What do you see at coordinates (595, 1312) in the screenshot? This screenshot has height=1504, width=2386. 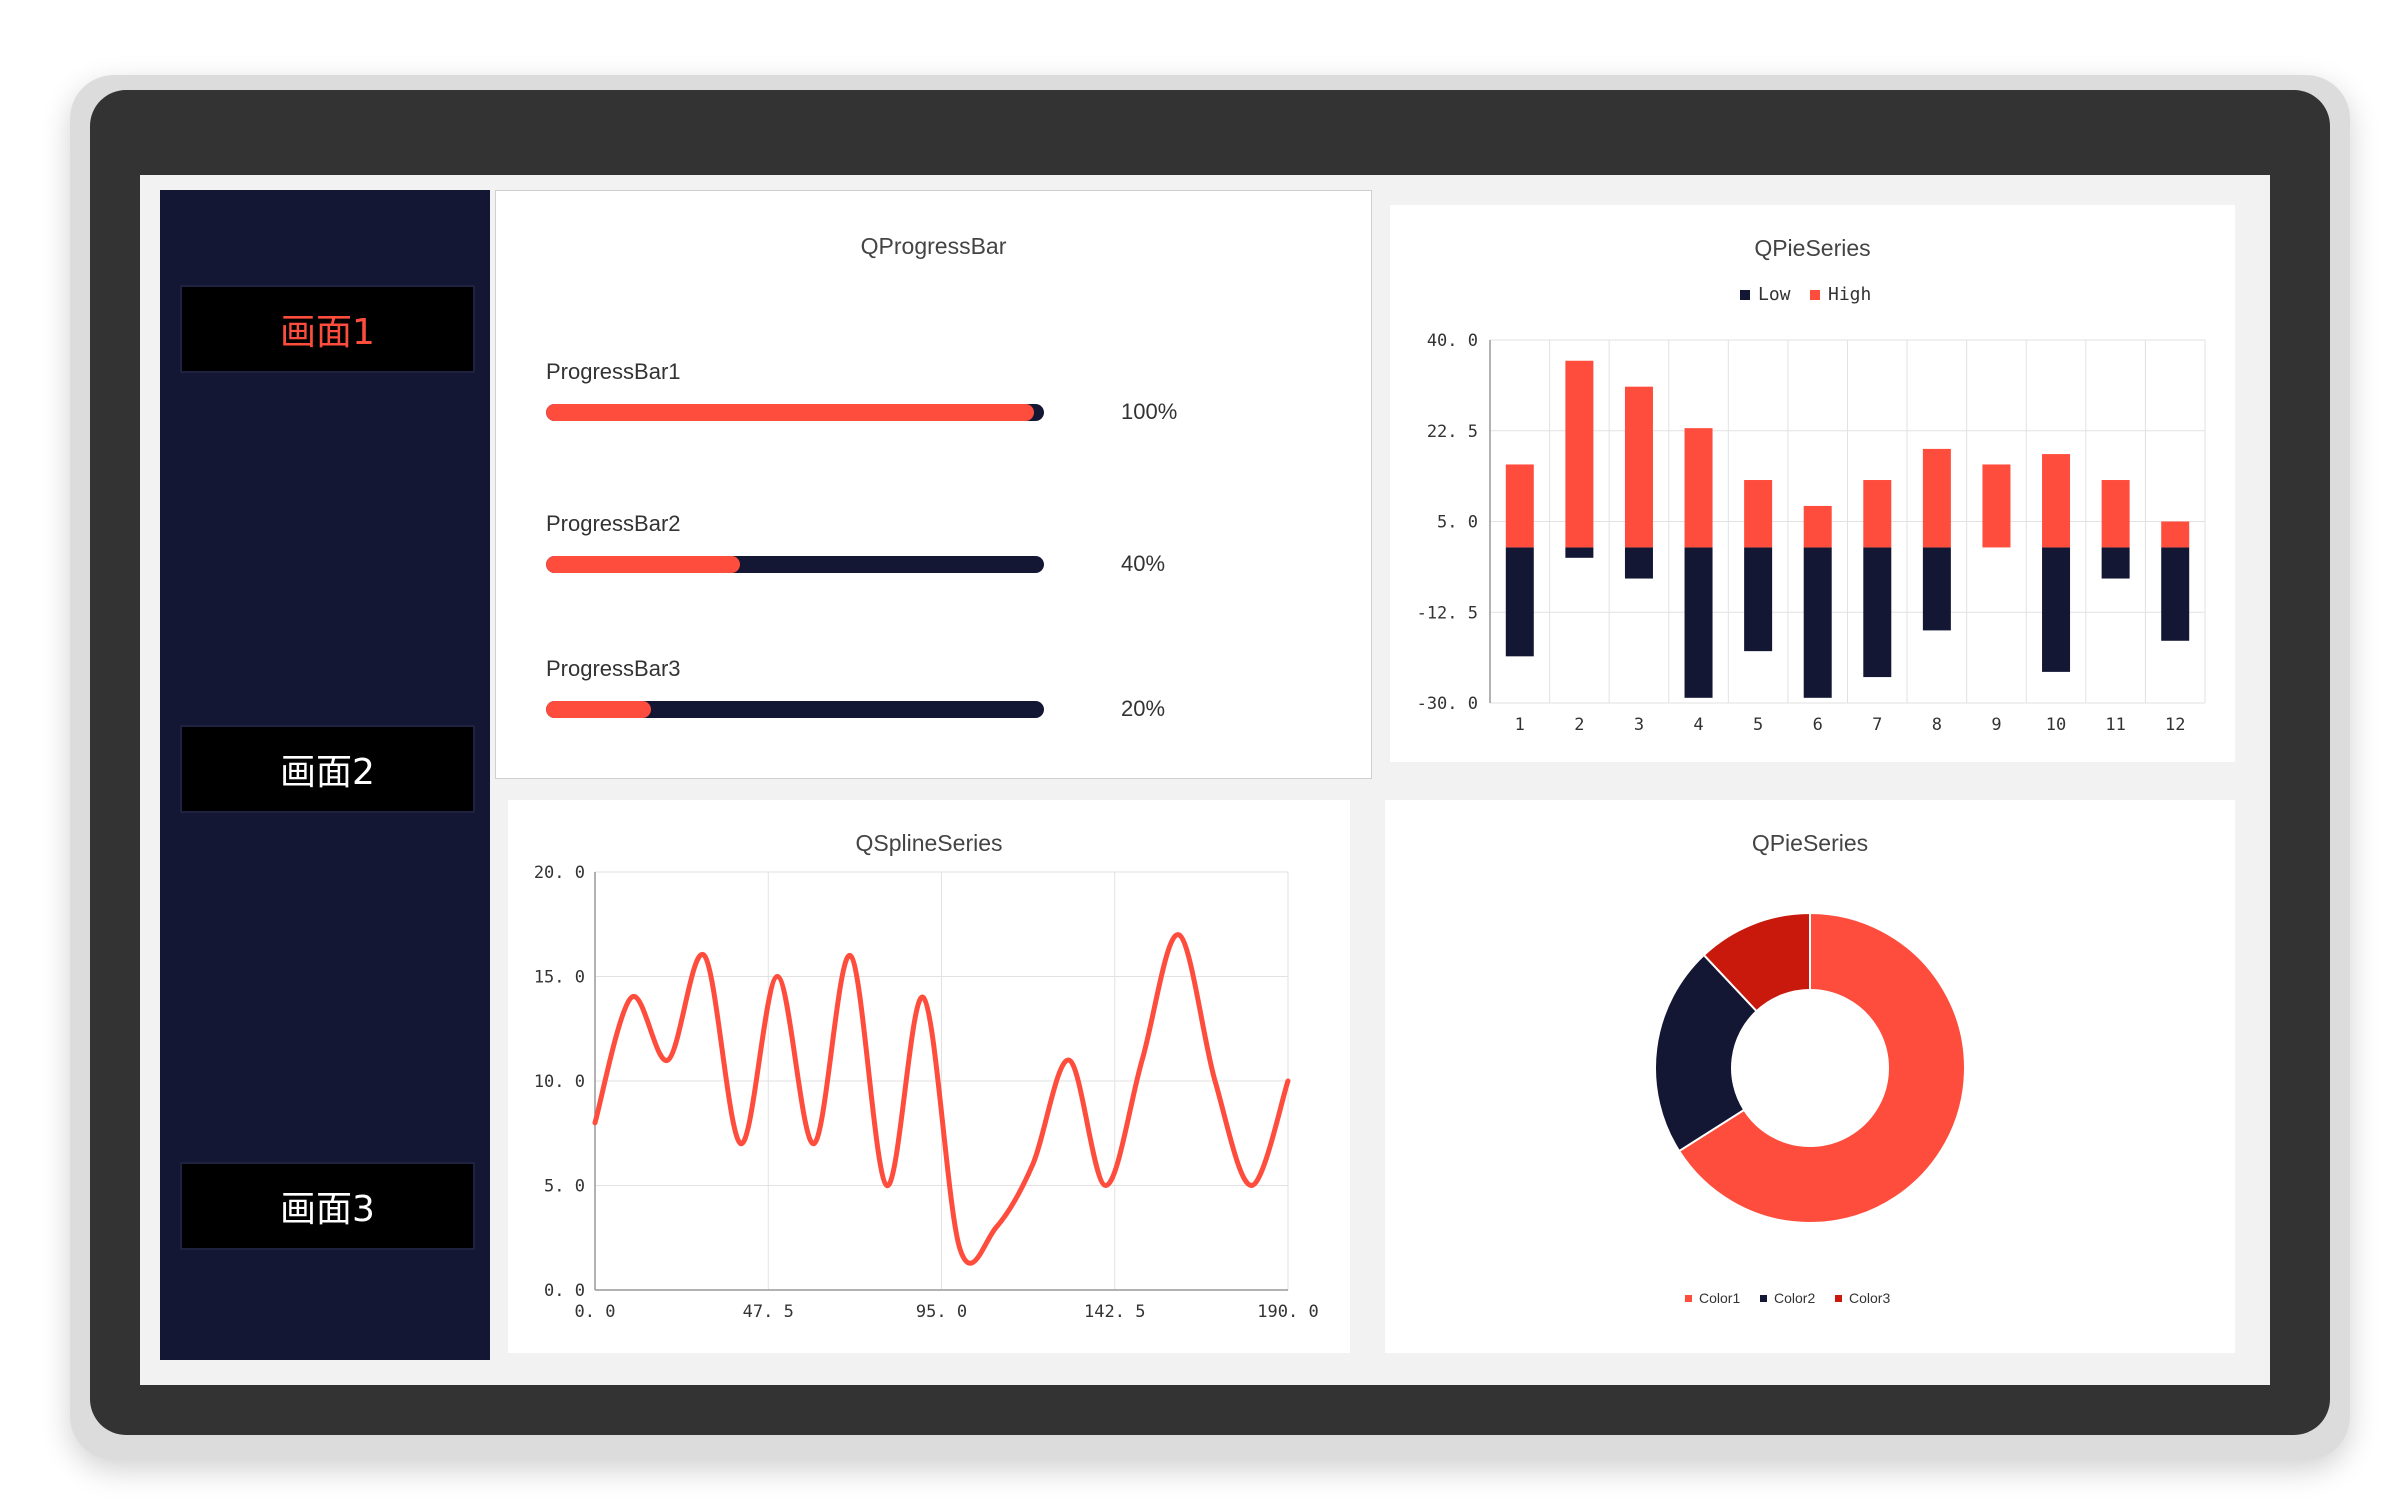 I see `x-tick-label: 0. 0` at bounding box center [595, 1312].